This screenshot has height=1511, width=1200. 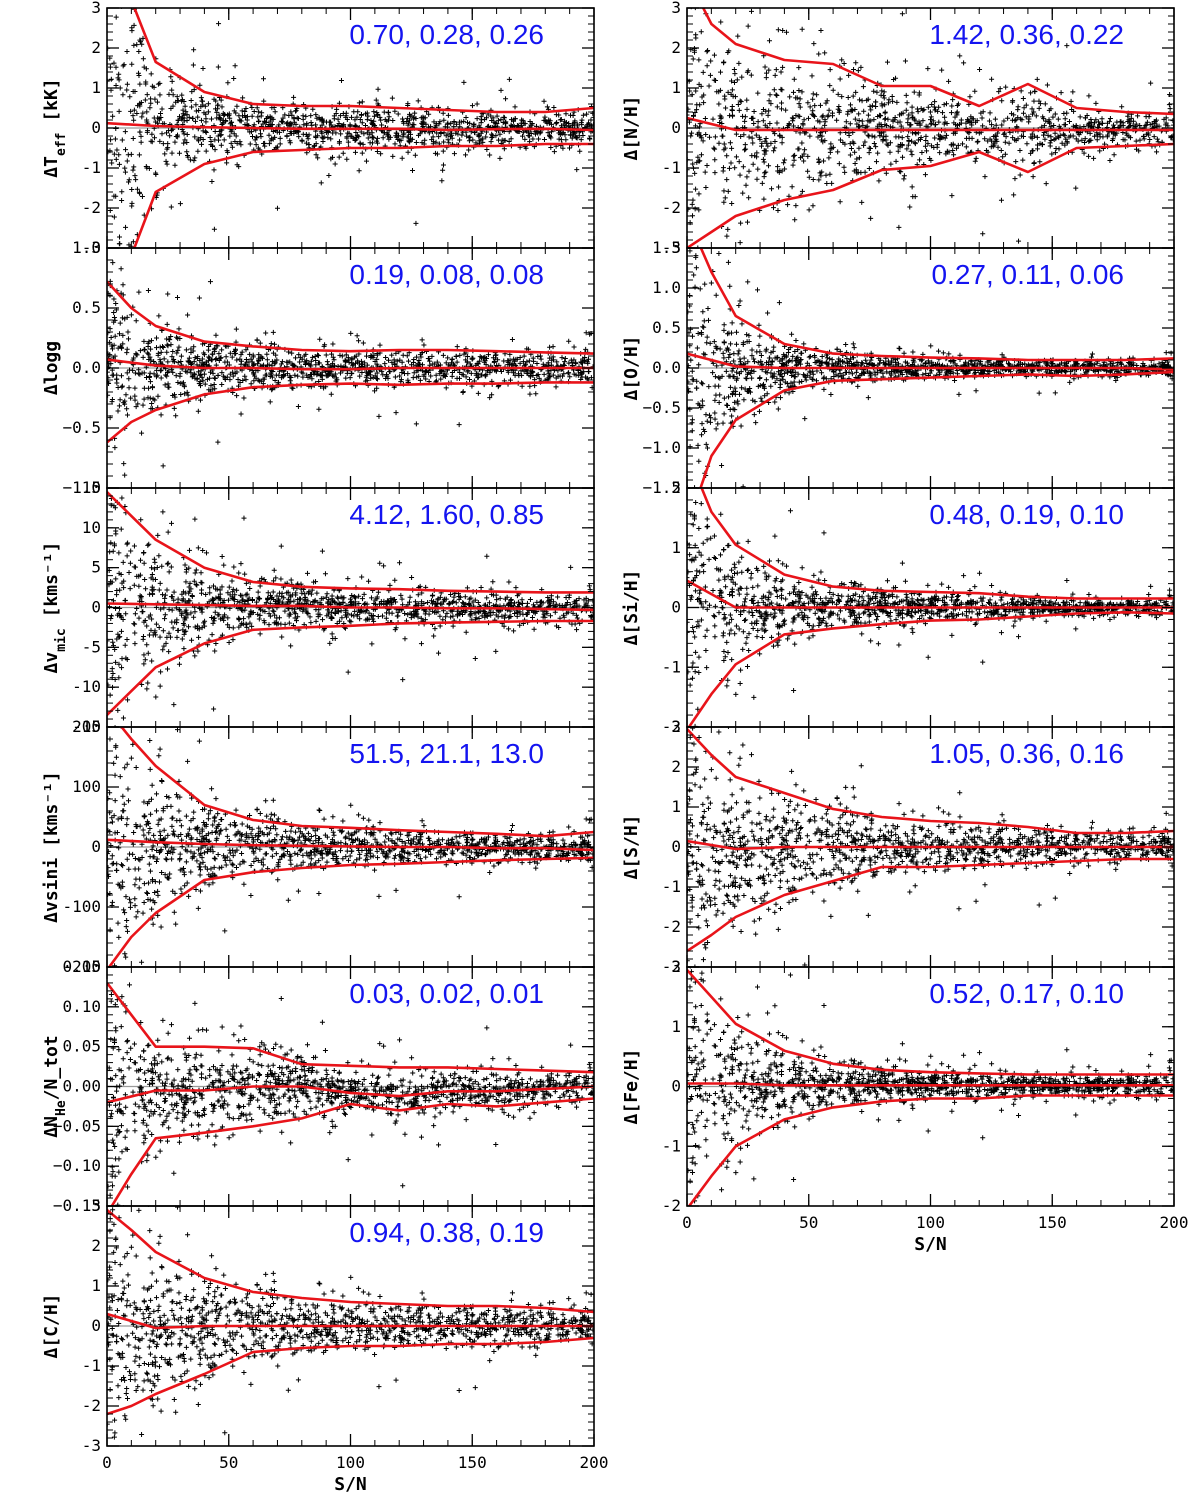 I want to click on median-envelope-curve, so click(x=350, y=607).